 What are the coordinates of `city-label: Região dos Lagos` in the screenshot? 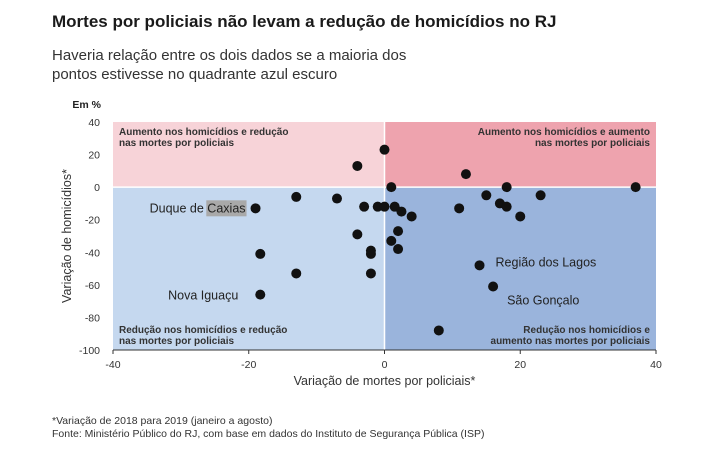 It's located at (546, 262).